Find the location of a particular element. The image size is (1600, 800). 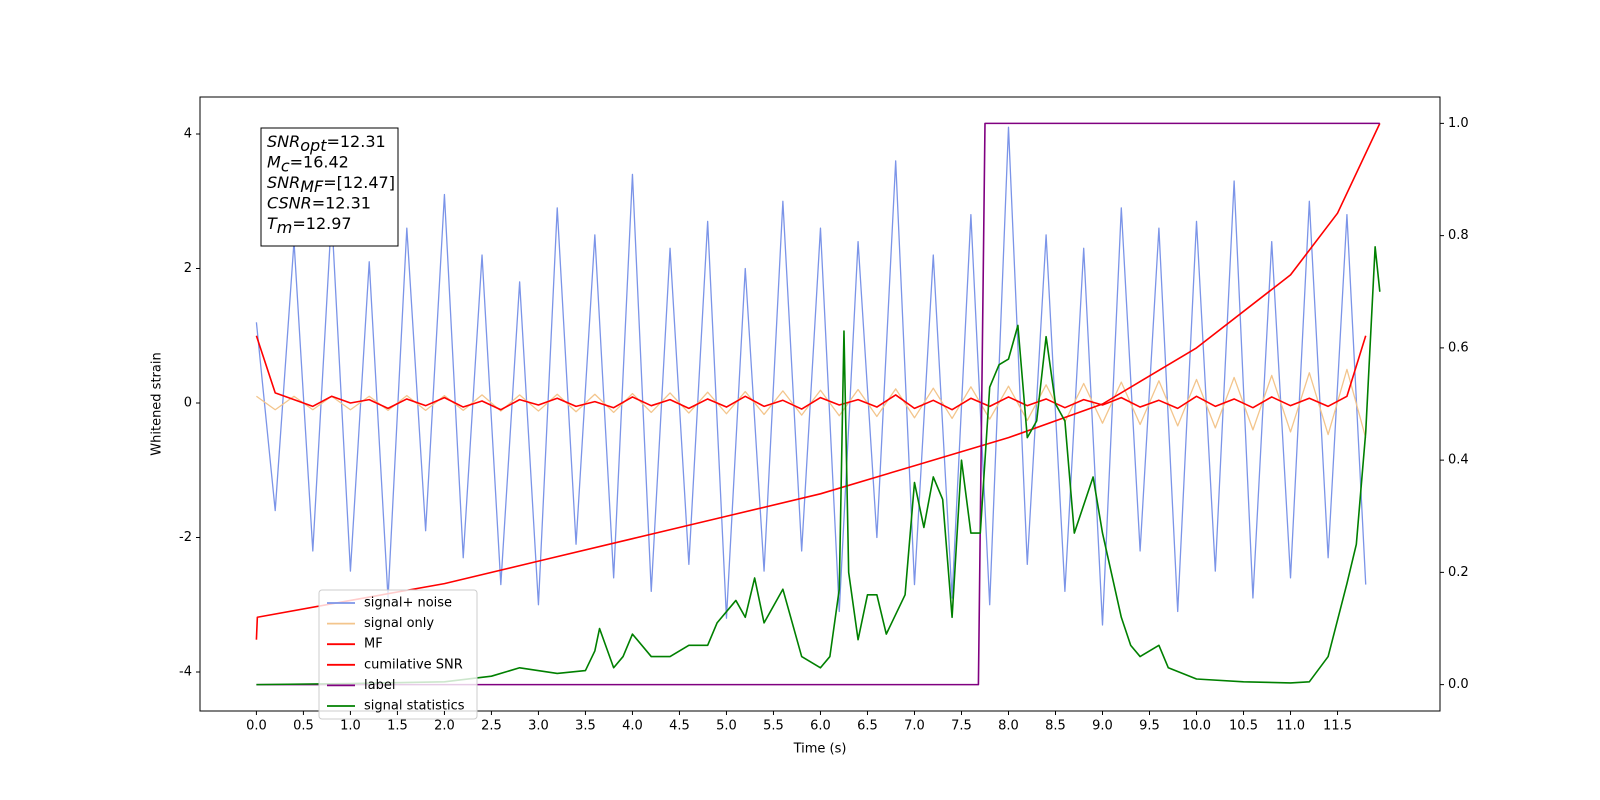

annotation-symbol: T is located at coordinates (272, 223).